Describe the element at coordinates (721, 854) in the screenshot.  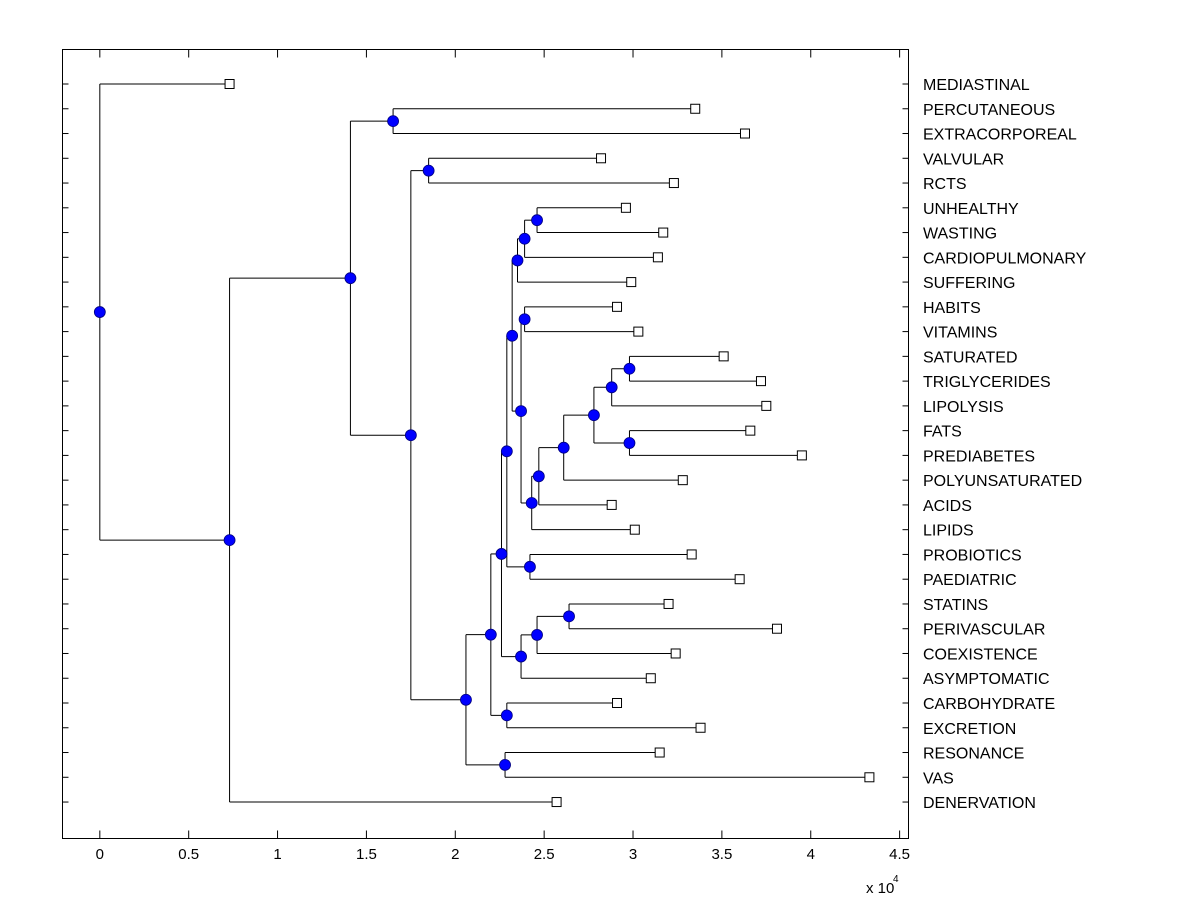
I see `x-tick-label: 3.5` at that location.